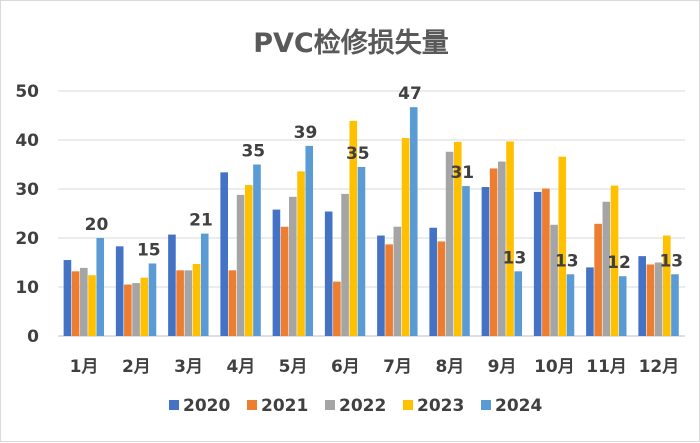  What do you see at coordinates (408, 405) in the screenshot?
I see `legend-swatch-2023` at bounding box center [408, 405].